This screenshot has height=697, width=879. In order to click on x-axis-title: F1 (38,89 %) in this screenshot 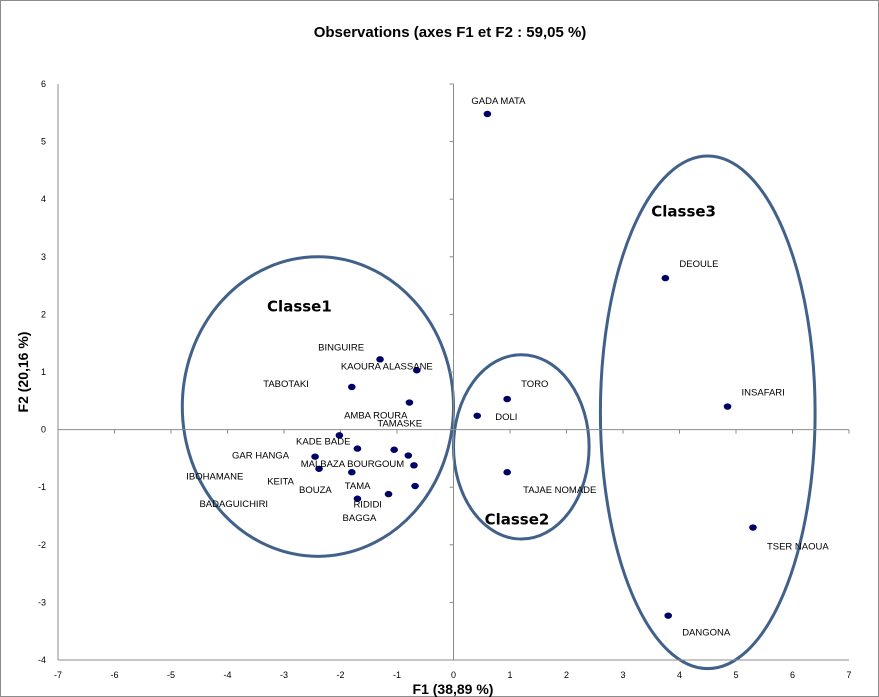, I will do `click(453, 689)`.